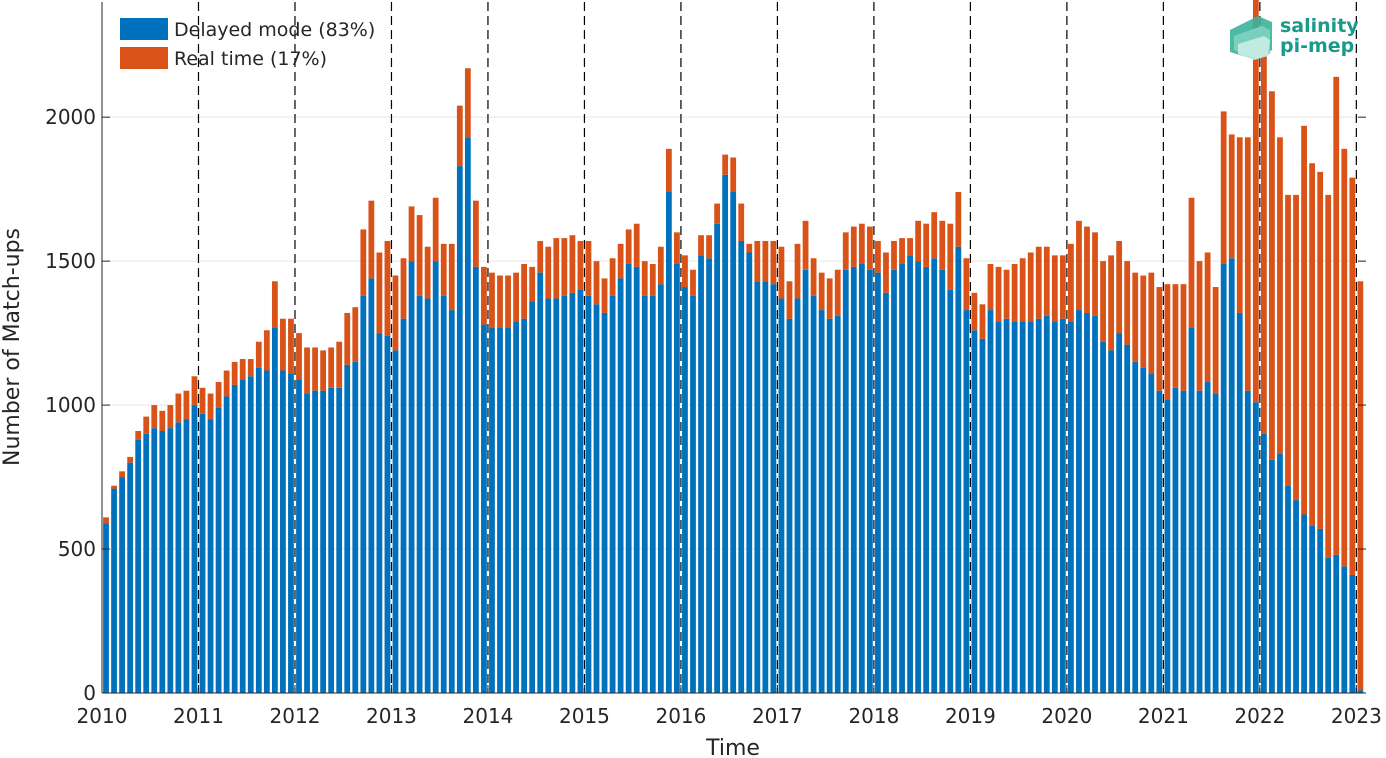  I want to click on legend: Delayed mode (83%) Real time (17%), so click(247, 44).